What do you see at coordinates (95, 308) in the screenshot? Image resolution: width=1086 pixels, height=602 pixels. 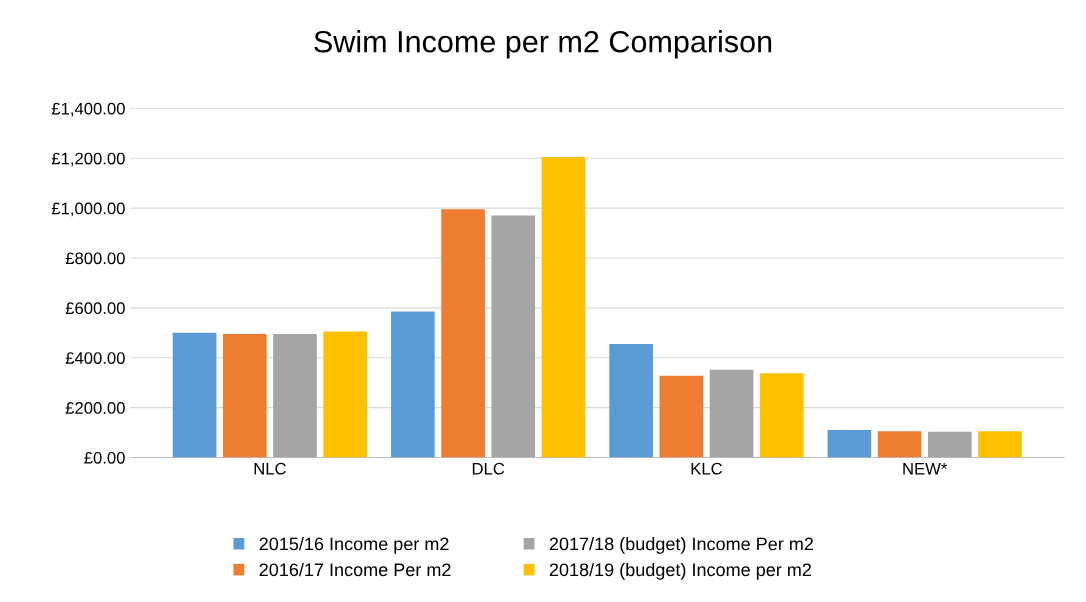 I see `y-tick-label: £600.00` at bounding box center [95, 308].